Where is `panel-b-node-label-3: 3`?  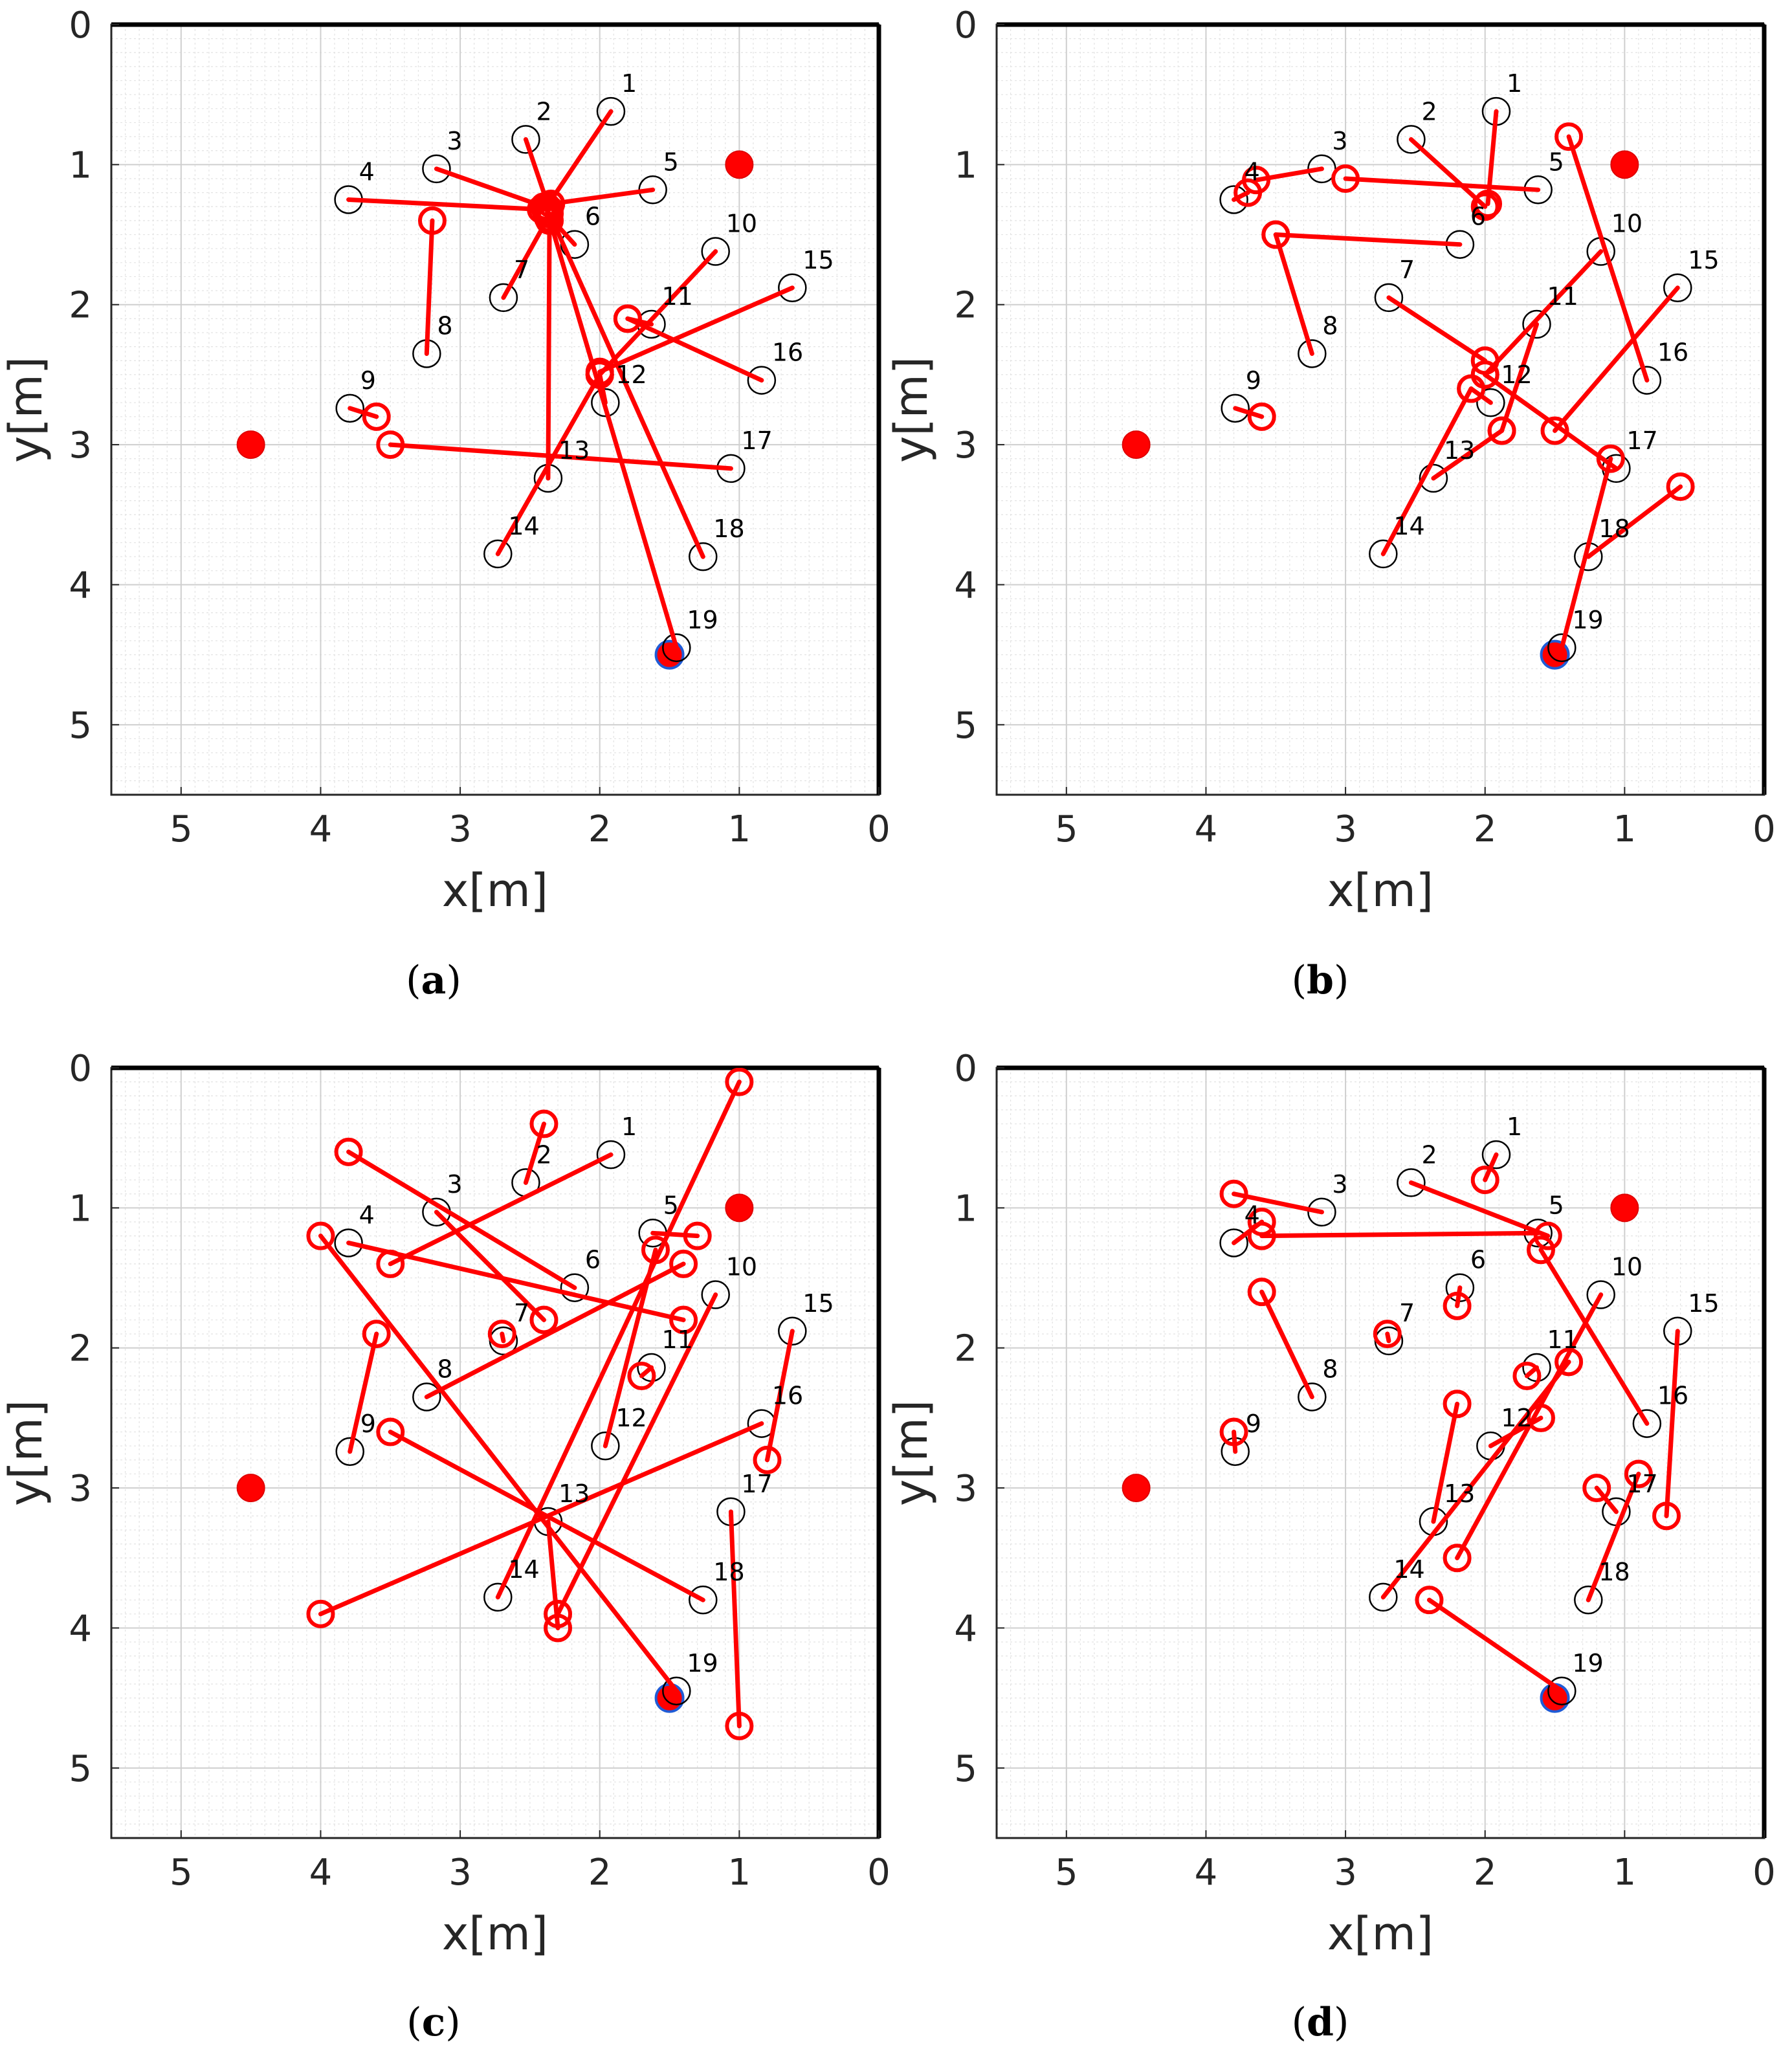 panel-b-node-label-3: 3 is located at coordinates (1339, 141).